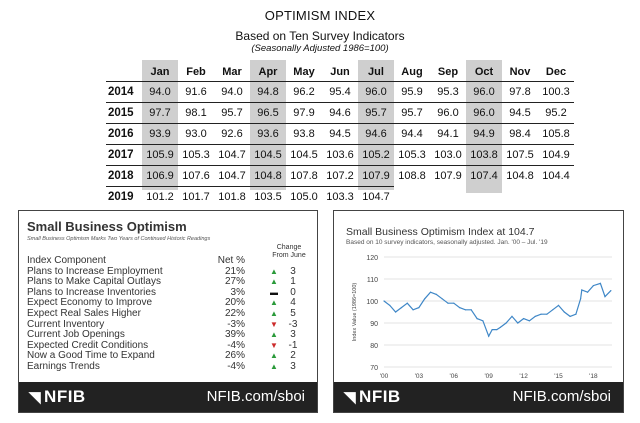 The height and width of the screenshot is (423, 640). What do you see at coordinates (174, 261) in the screenshot?
I see `component-header-row: Index Component Net %` at bounding box center [174, 261].